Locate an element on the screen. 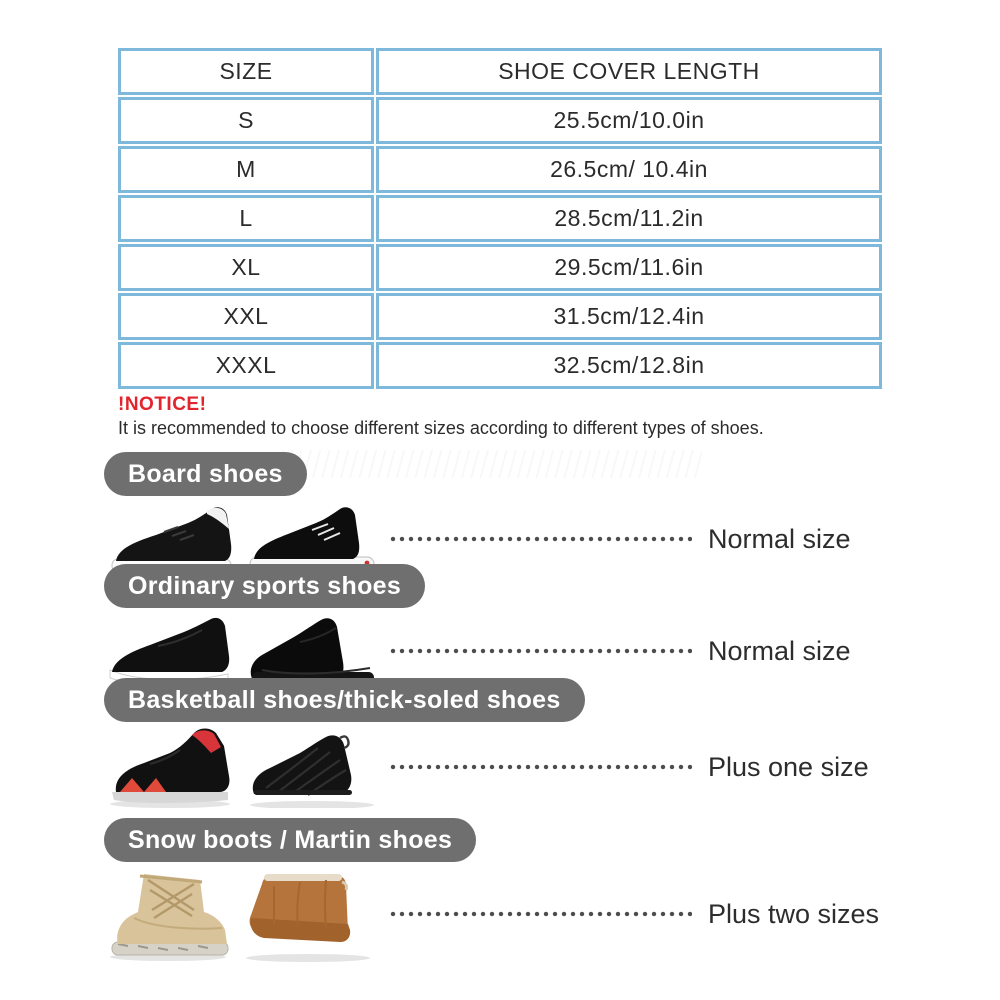 The image size is (1000, 1000). length-cell: 25.5cm/10.0in is located at coordinates (629, 120).